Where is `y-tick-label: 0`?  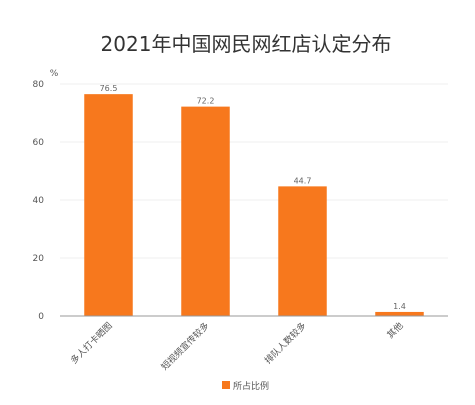 y-tick-label: 0 is located at coordinates (41, 317).